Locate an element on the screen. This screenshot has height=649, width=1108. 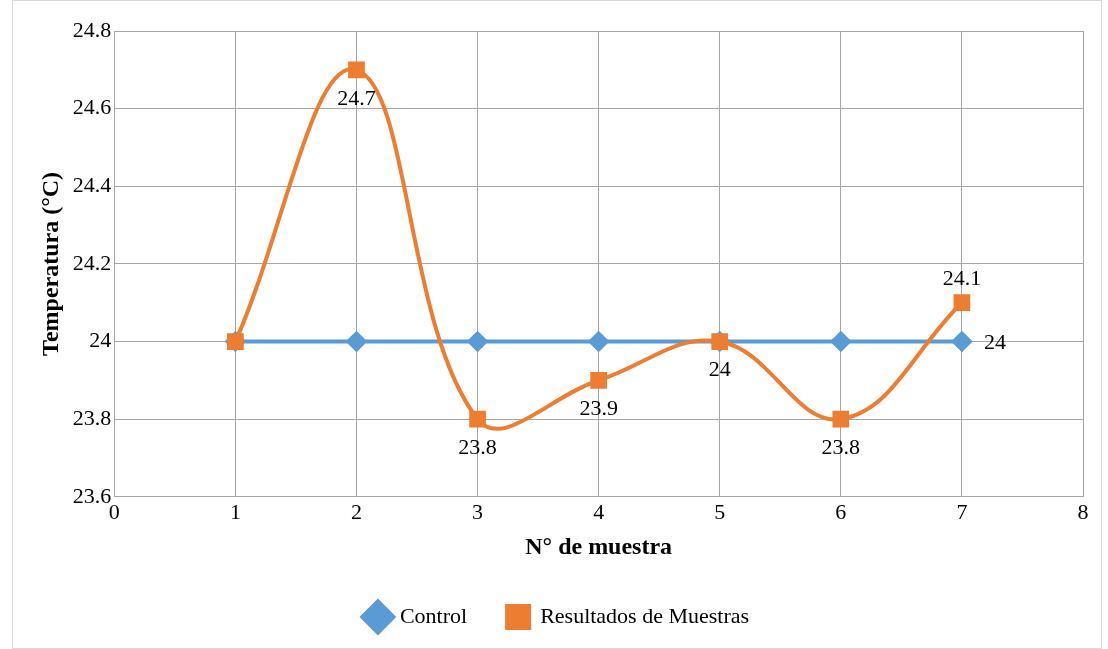
x-tick-label: 5 is located at coordinates (720, 511).